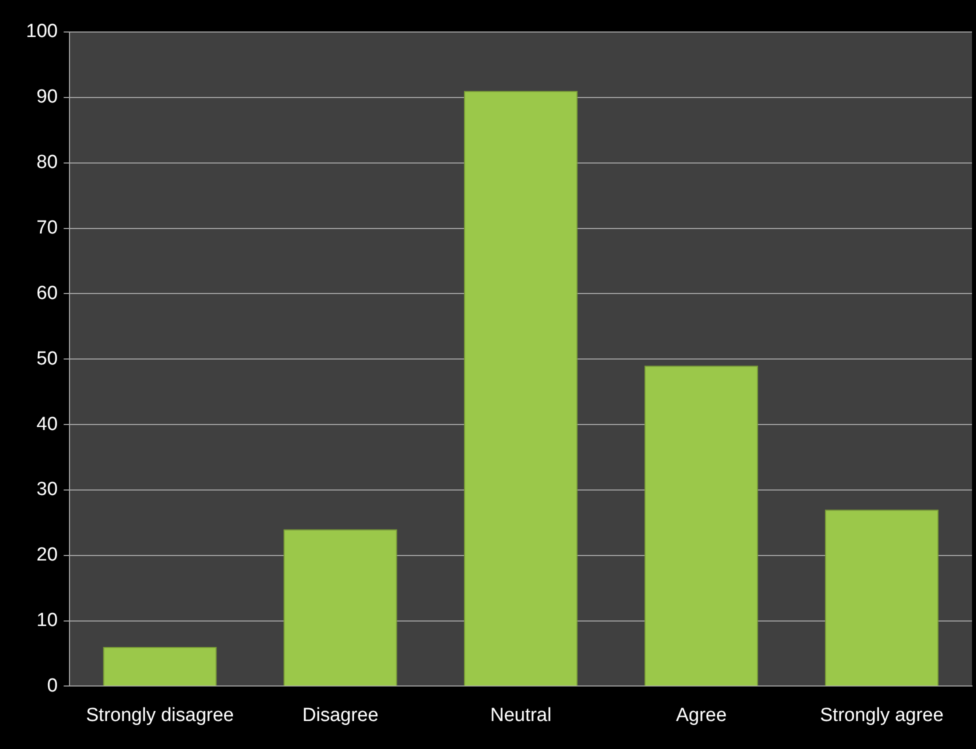  What do you see at coordinates (521, 715) in the screenshot?
I see `x-tick-label: Neutral` at bounding box center [521, 715].